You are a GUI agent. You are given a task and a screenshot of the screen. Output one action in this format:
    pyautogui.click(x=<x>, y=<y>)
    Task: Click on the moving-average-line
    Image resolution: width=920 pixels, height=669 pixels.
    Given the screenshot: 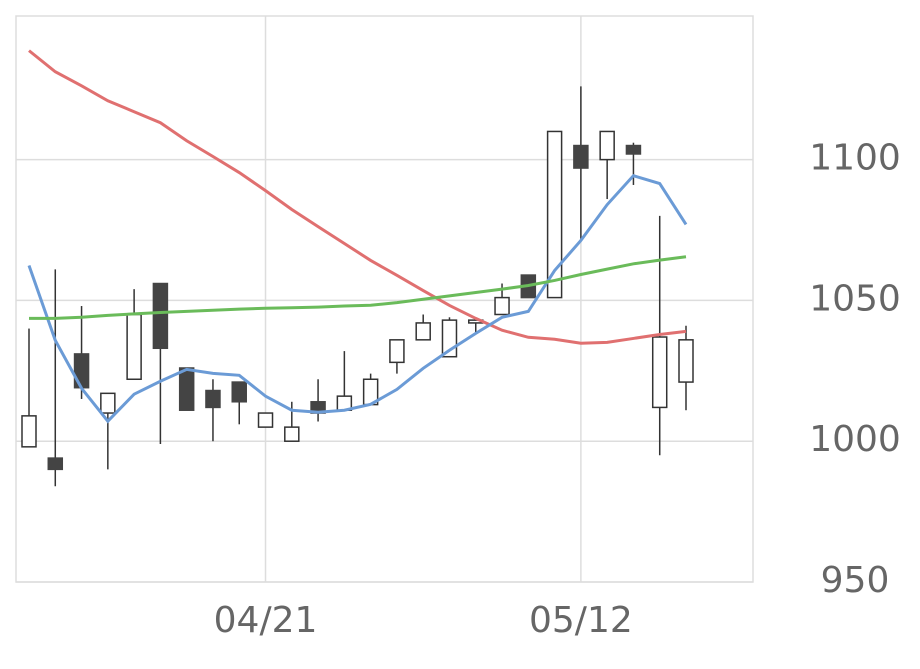 What is the action you would take?
    pyautogui.click(x=358, y=287)
    